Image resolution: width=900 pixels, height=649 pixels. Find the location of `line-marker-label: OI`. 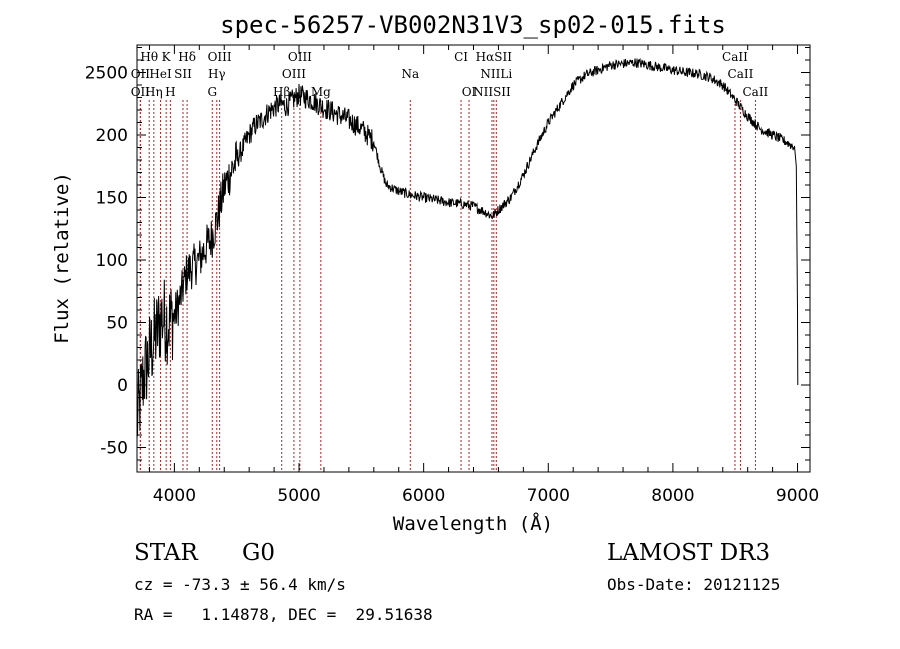

line-marker-label: OI is located at coordinates (469, 92).